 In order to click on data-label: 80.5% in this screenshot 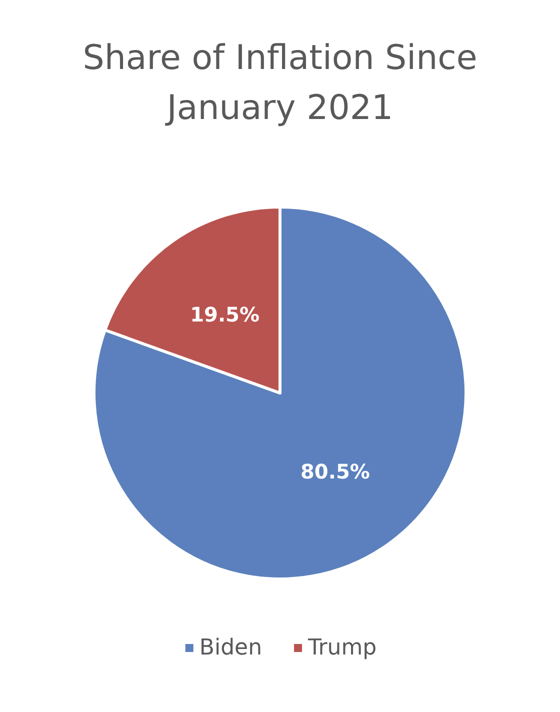, I will do `click(335, 472)`.